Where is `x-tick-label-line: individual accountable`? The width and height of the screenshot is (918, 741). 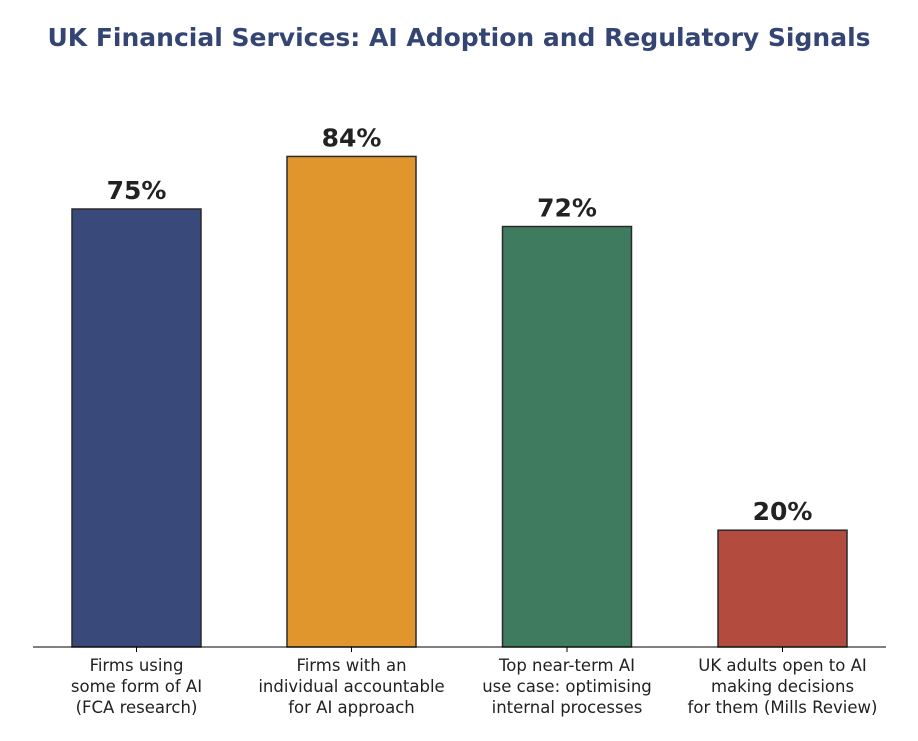
x-tick-label-line: individual accountable is located at coordinates (351, 686).